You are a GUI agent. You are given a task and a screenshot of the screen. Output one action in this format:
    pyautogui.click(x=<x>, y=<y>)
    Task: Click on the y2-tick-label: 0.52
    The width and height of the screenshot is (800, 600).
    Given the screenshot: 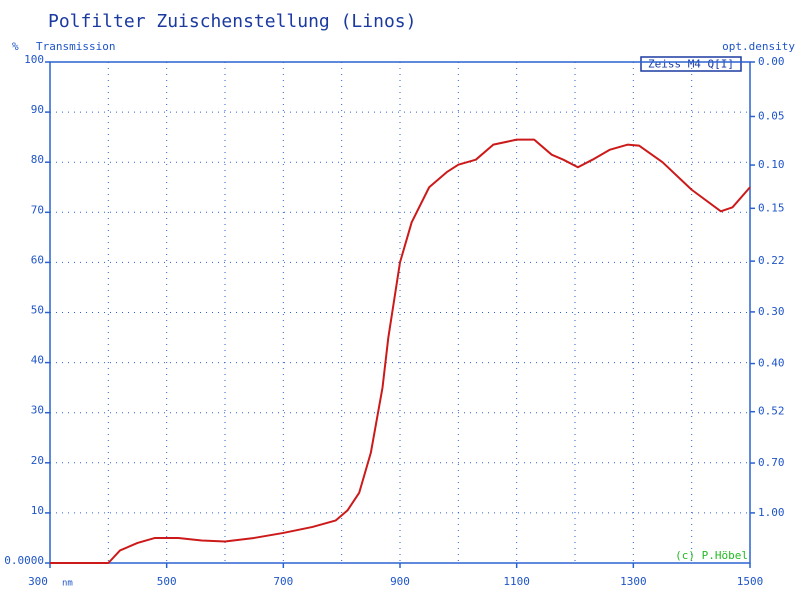 What is the action you would take?
    pyautogui.click(x=771, y=411)
    